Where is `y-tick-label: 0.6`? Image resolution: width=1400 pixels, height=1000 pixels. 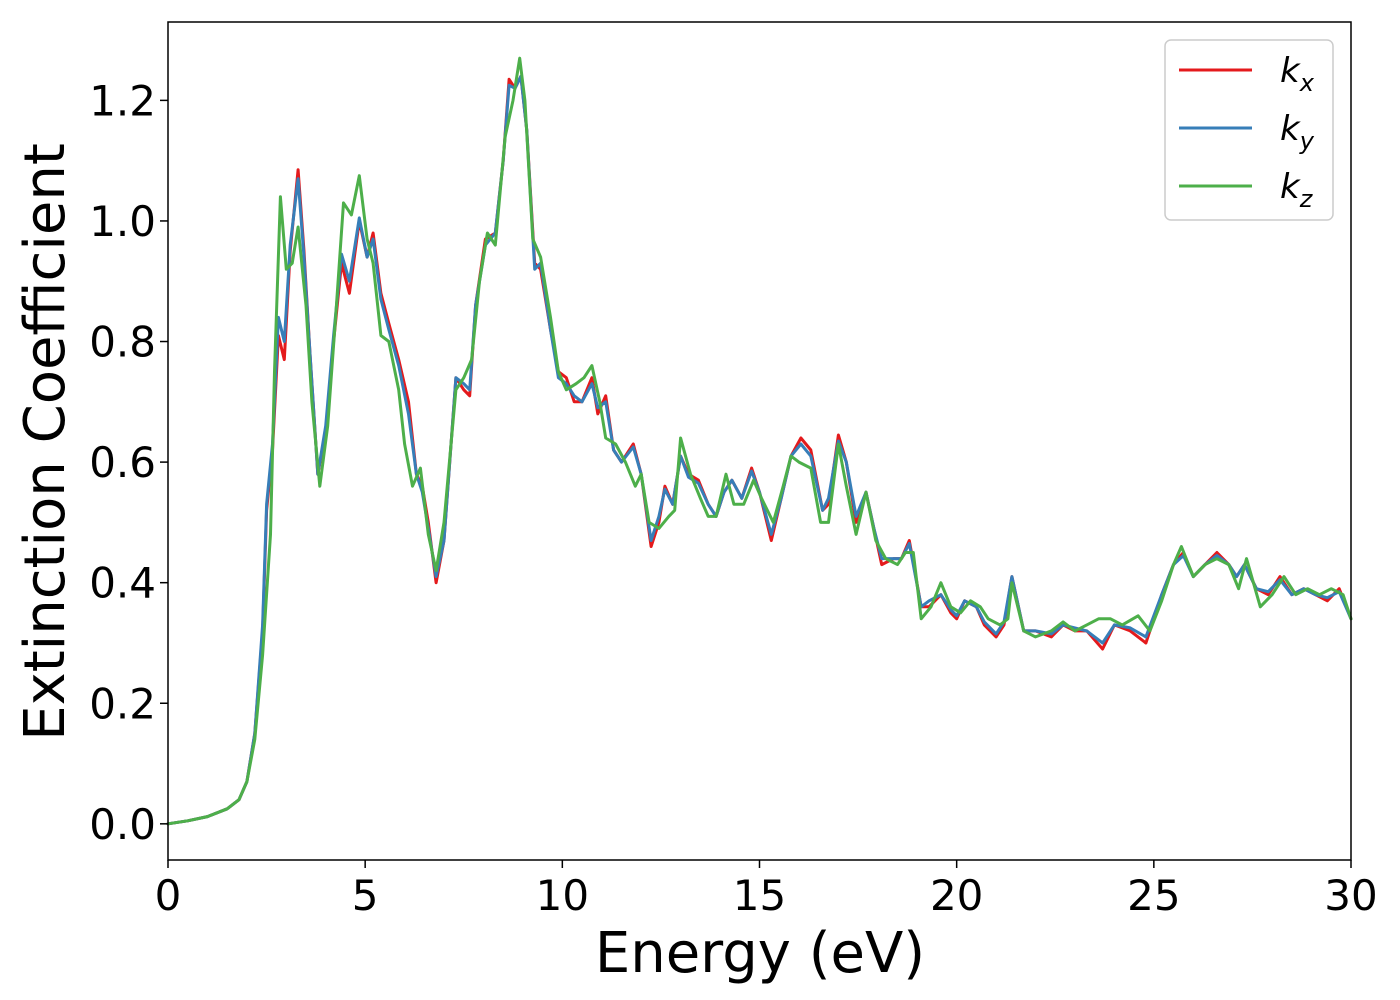
y-tick-label: 0.6 is located at coordinates (122, 462).